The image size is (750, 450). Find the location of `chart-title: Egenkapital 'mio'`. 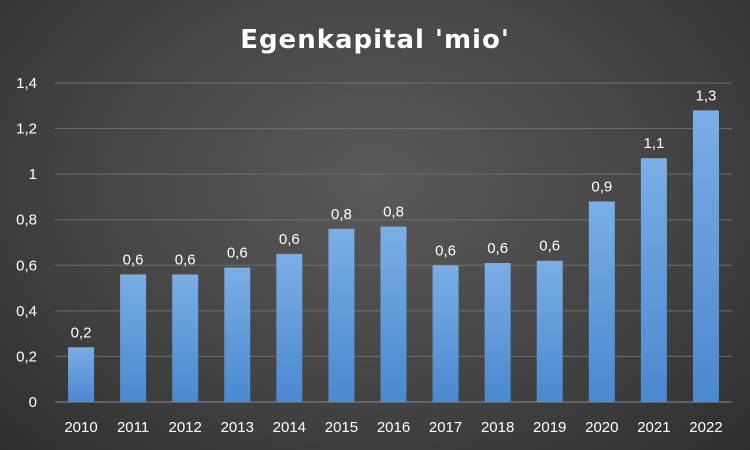

chart-title: Egenkapital 'mio' is located at coordinates (375, 40).